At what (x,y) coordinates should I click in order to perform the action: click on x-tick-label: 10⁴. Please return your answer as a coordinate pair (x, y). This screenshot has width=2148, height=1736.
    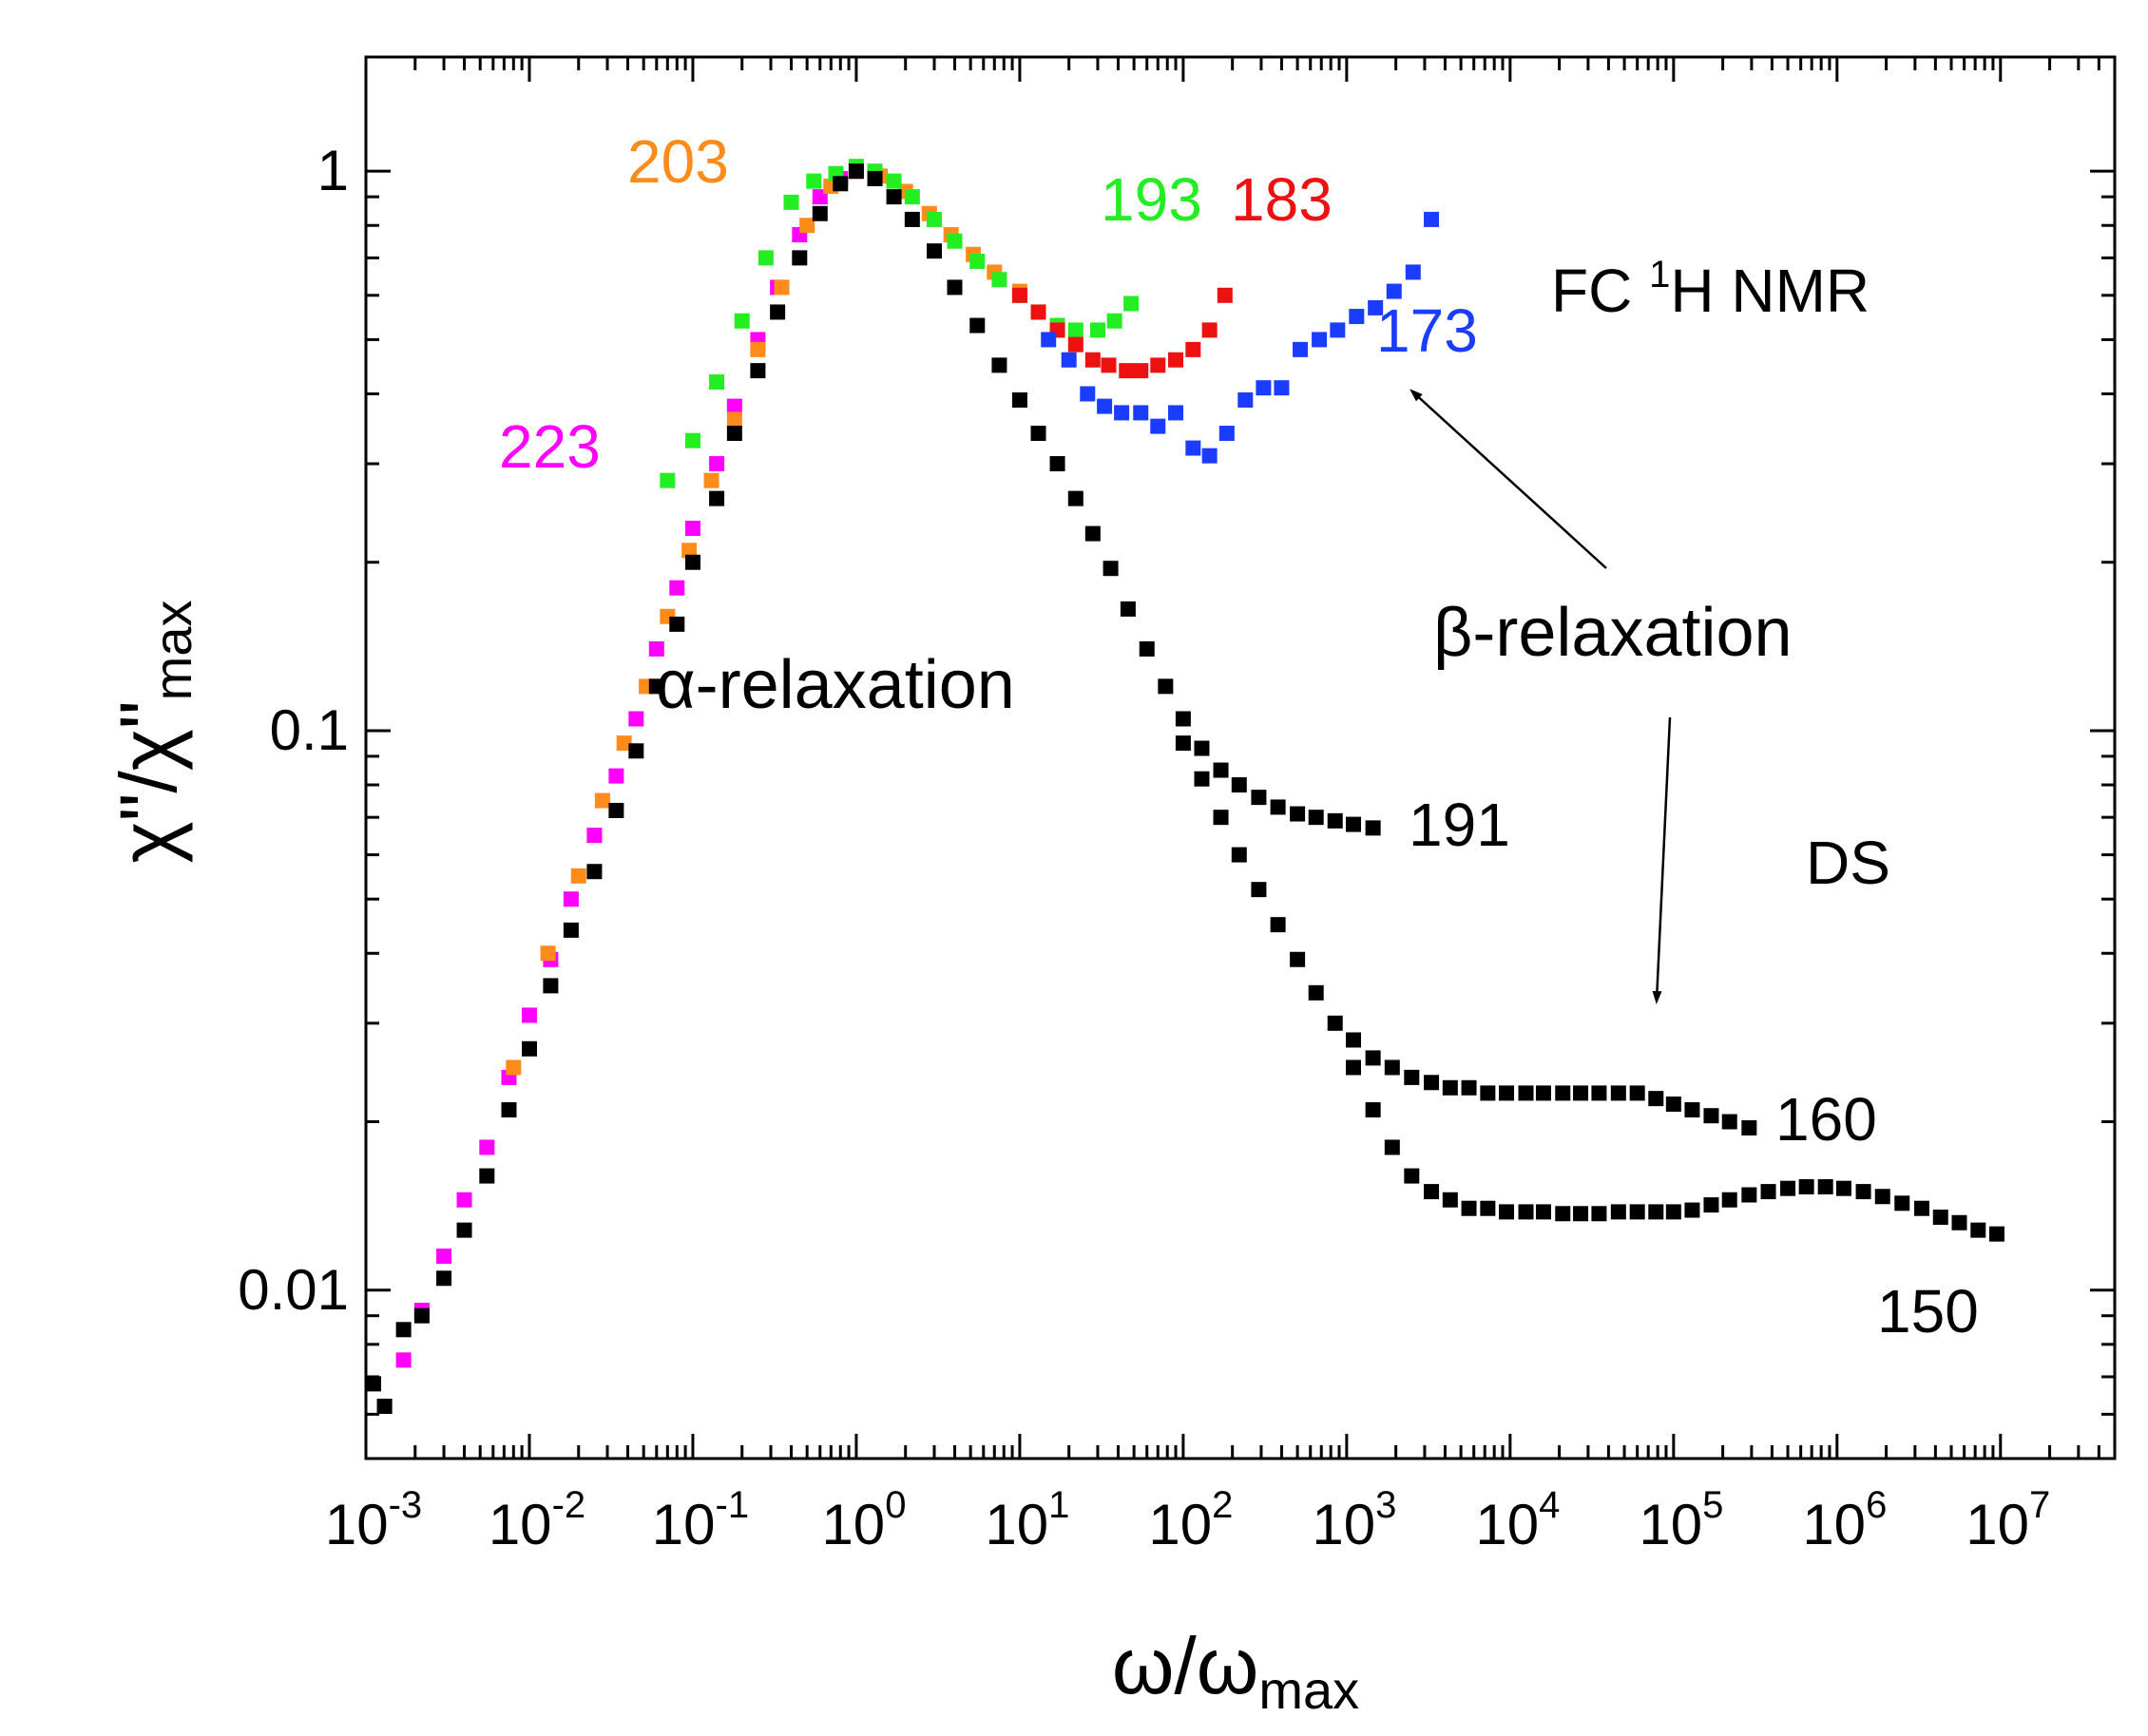
    Looking at the image, I should click on (1517, 1520).